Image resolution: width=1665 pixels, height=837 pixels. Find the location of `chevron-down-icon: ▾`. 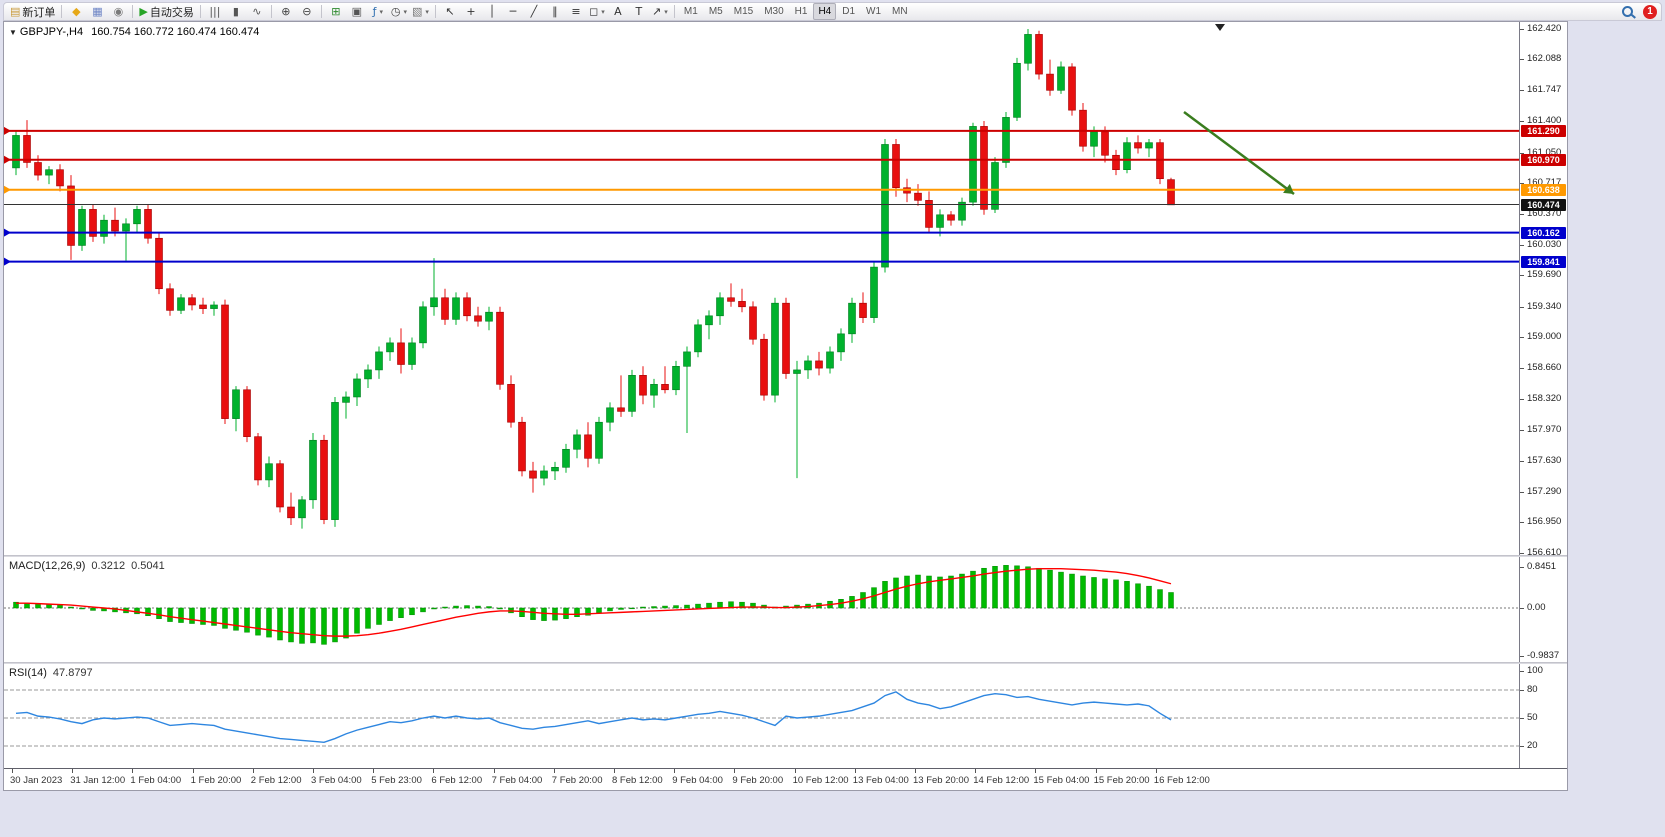

chevron-down-icon: ▾ is located at coordinates (427, 12).